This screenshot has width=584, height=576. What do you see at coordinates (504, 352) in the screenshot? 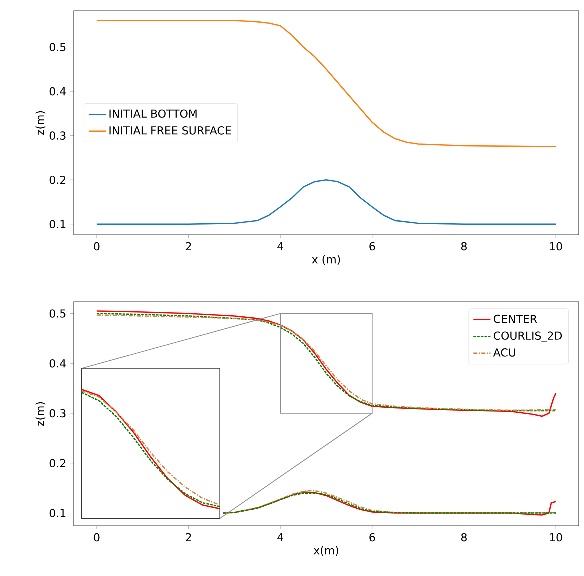
I see `legend-label: ACU` at bounding box center [504, 352].